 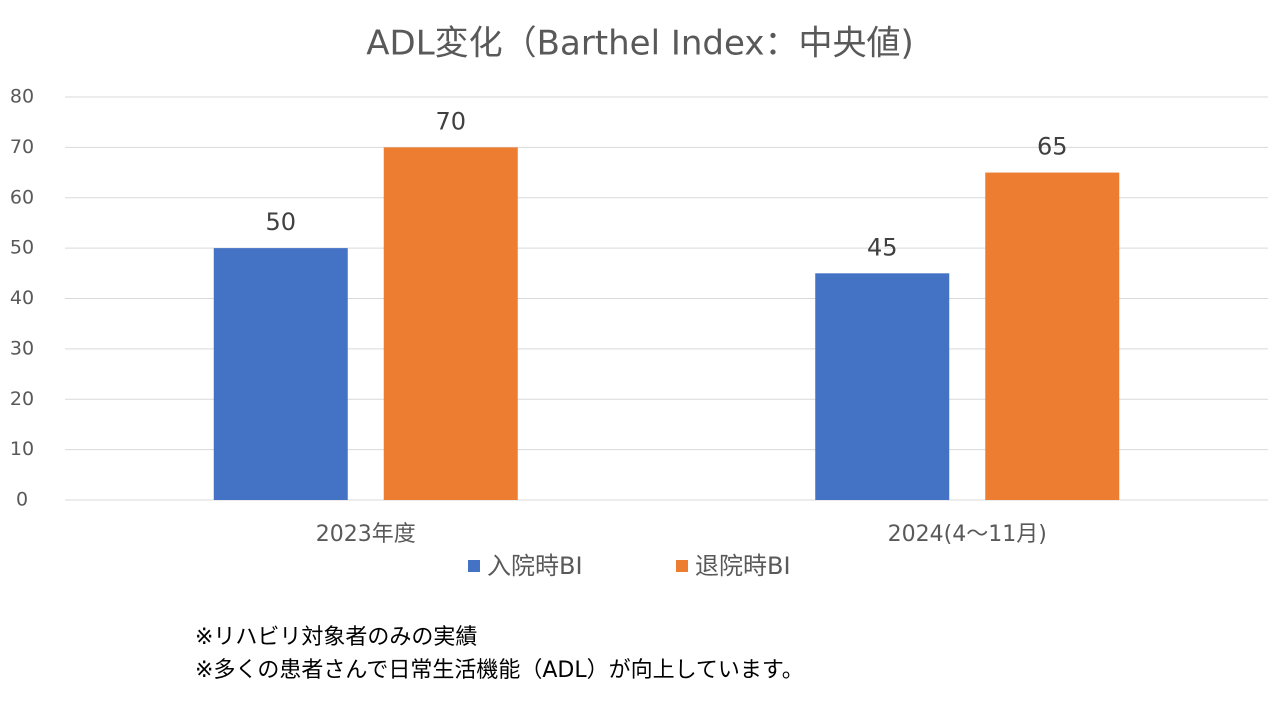 What do you see at coordinates (450, 121) in the screenshot?
I see `value-label: 70` at bounding box center [450, 121].